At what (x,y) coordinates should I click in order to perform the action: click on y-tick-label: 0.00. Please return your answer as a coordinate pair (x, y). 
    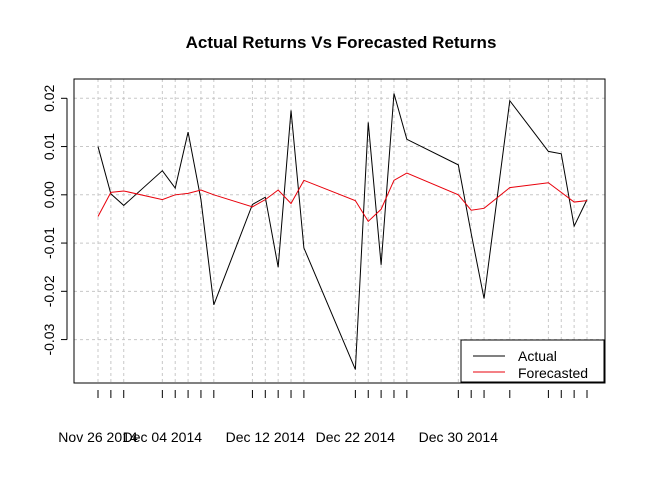
    Looking at the image, I should click on (49, 194).